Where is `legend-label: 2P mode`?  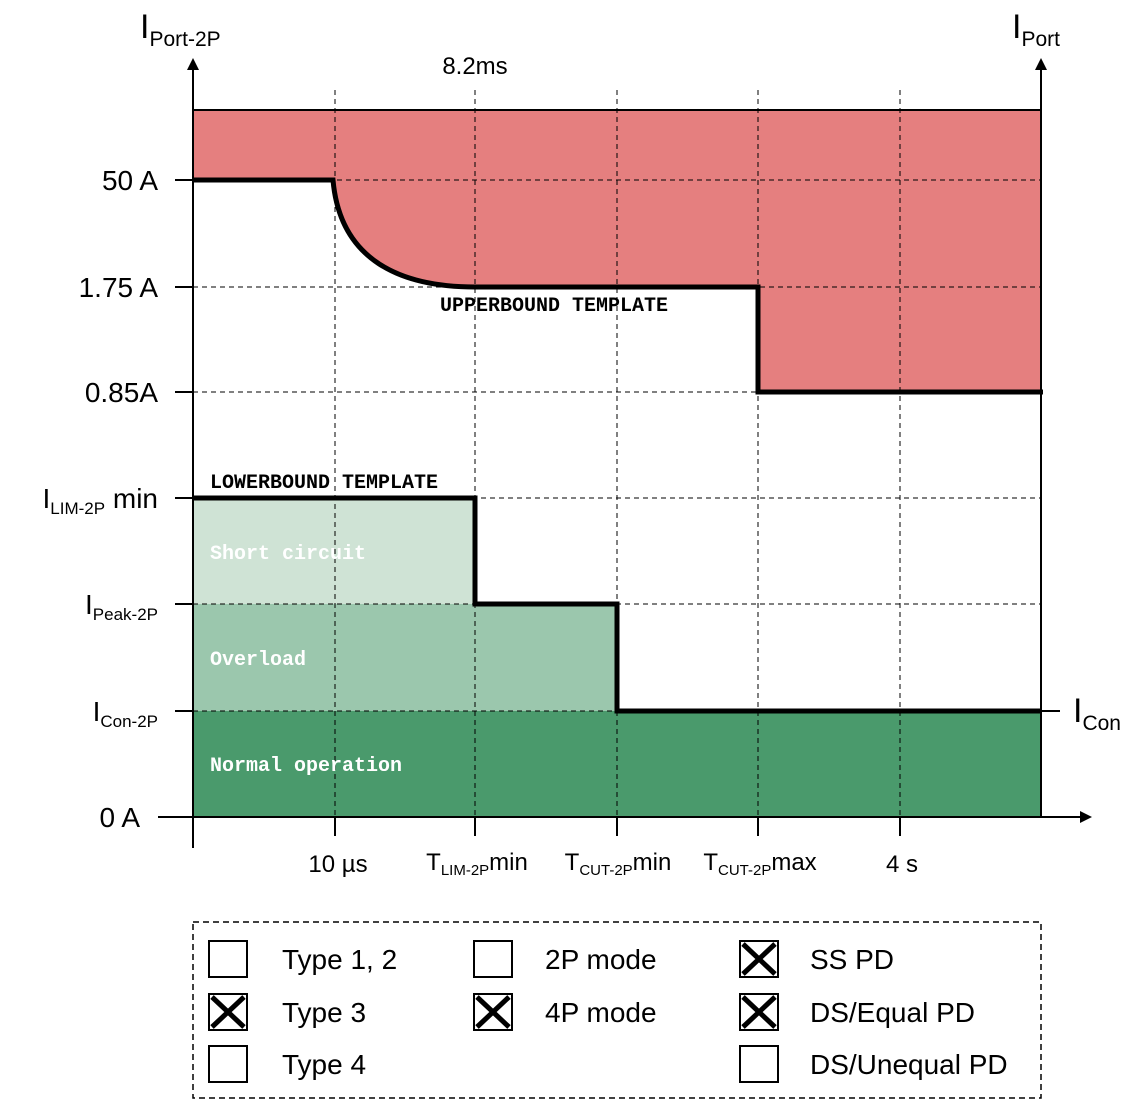
legend-label: 2P mode is located at coordinates (601, 959).